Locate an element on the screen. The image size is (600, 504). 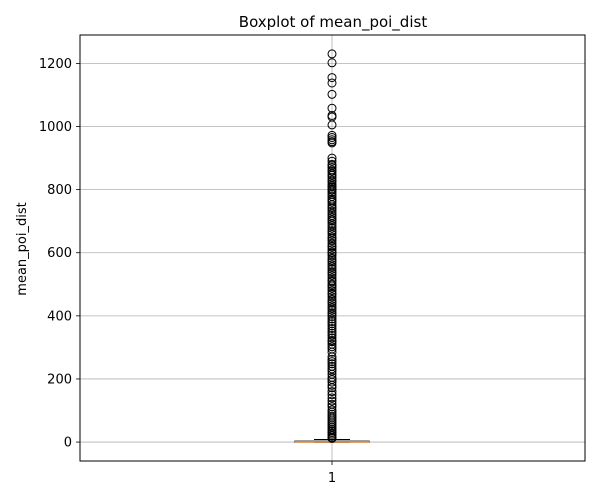
x-tick-label: 1 is located at coordinates (332, 478).